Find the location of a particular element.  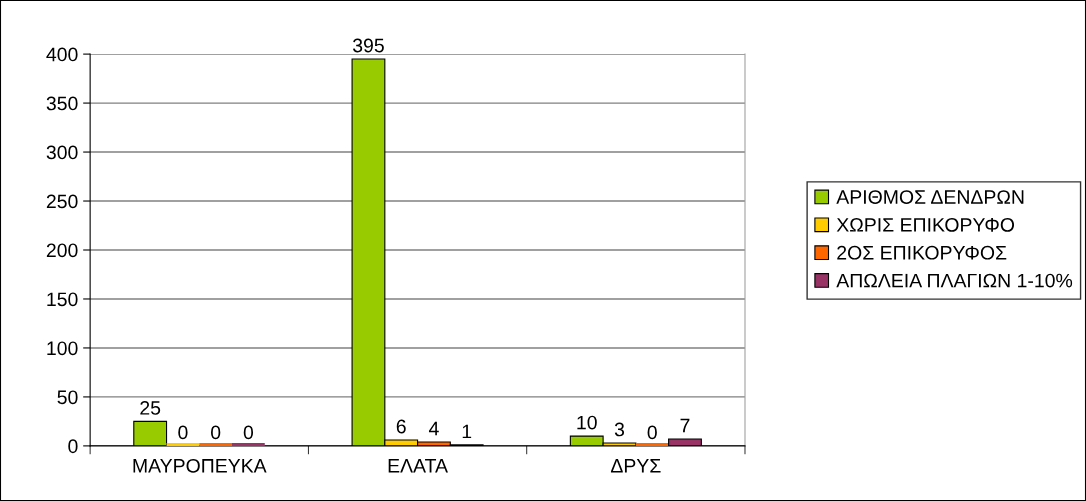

legend-label: ΑΠΩΛΕΙΑ ΠΛΑΓΙΩΝ 1-10% is located at coordinates (954, 280).